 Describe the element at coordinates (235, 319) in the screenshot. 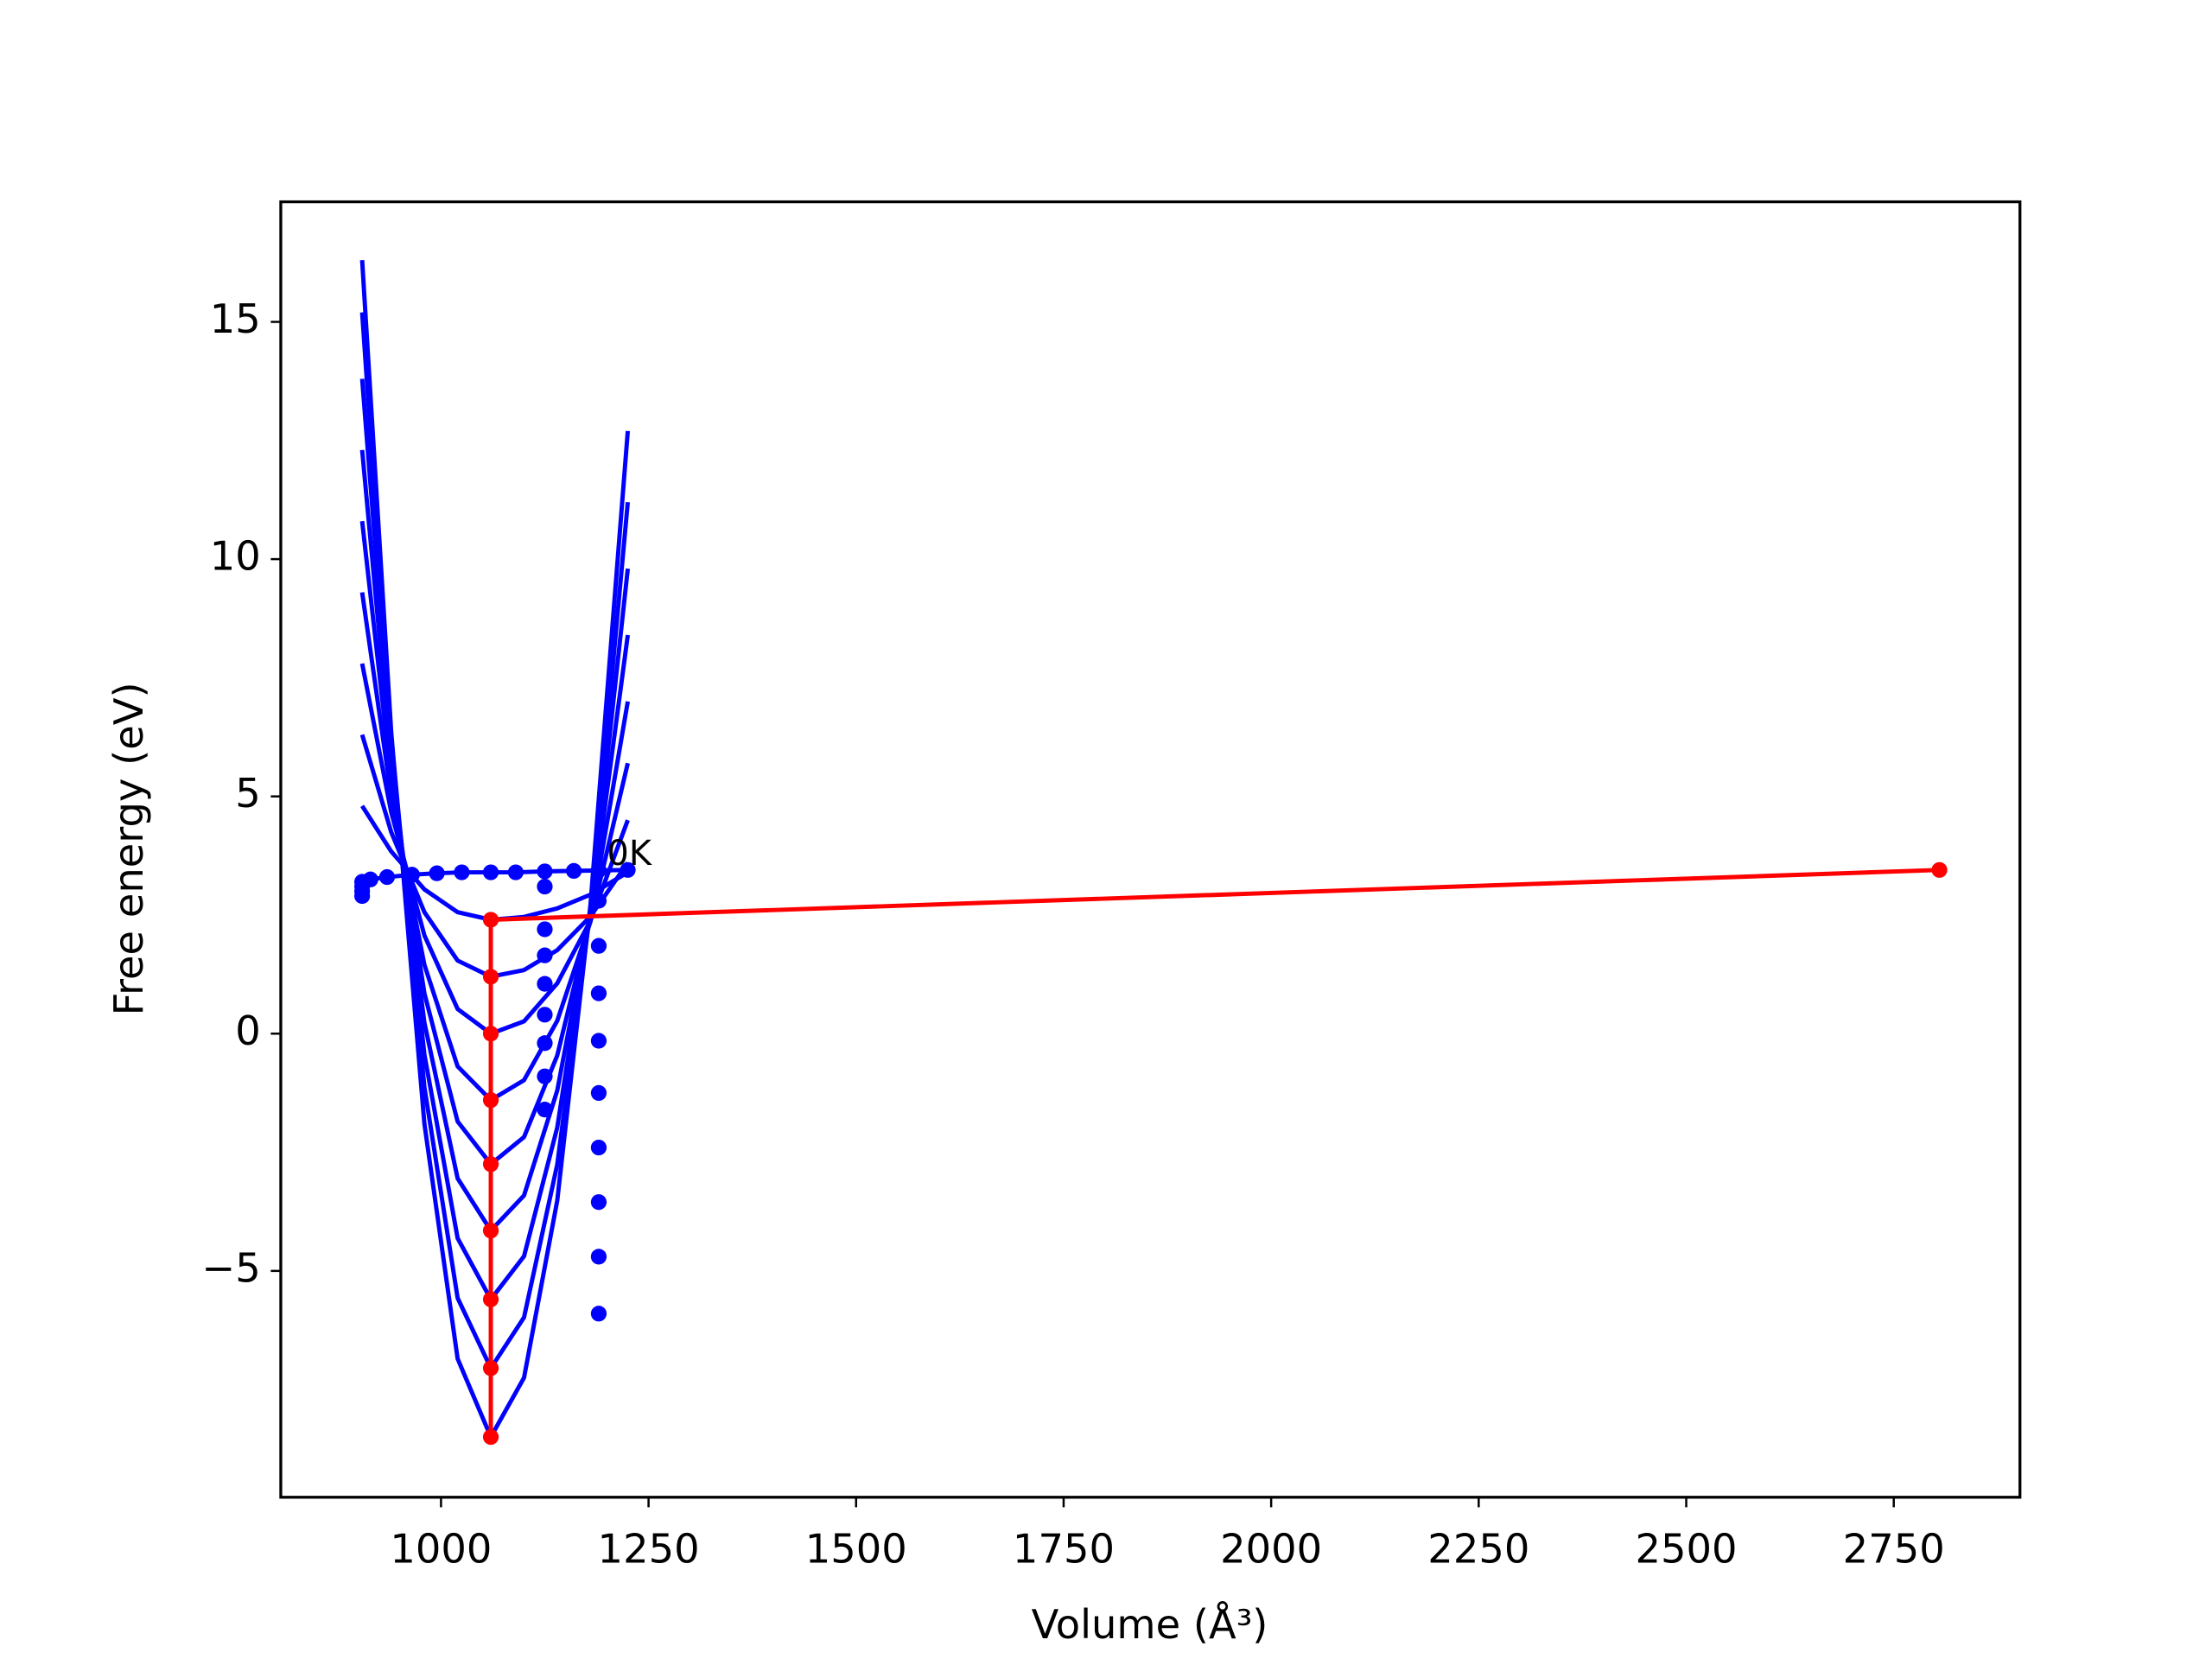

I see `y-tick-label: 15` at that location.